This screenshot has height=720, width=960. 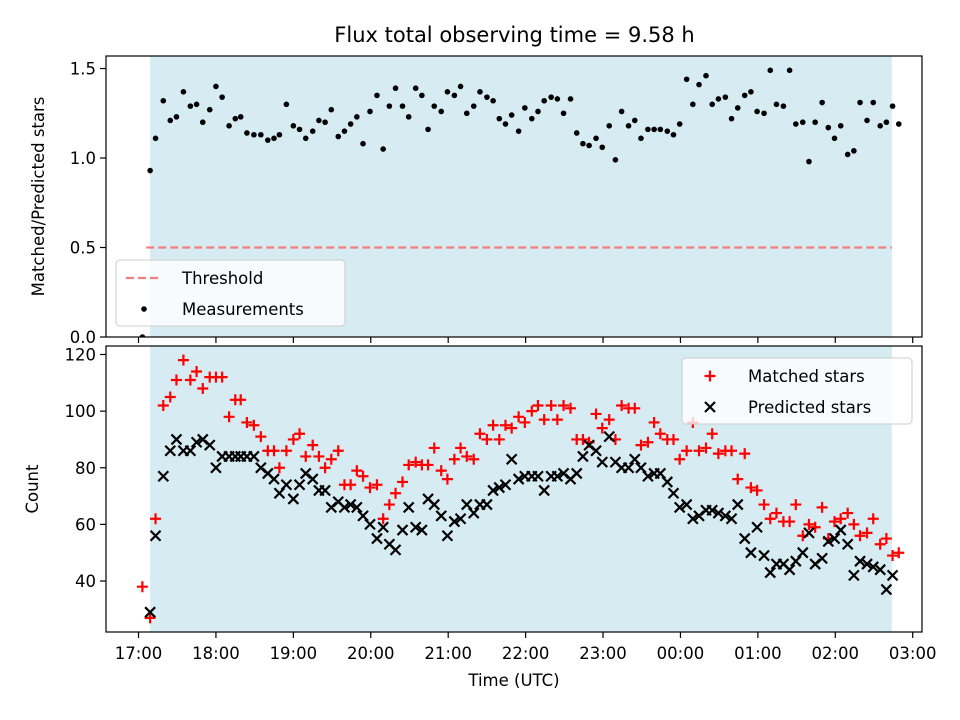 What do you see at coordinates (681, 653) in the screenshot?
I see `x-tick-label: 00:00` at bounding box center [681, 653].